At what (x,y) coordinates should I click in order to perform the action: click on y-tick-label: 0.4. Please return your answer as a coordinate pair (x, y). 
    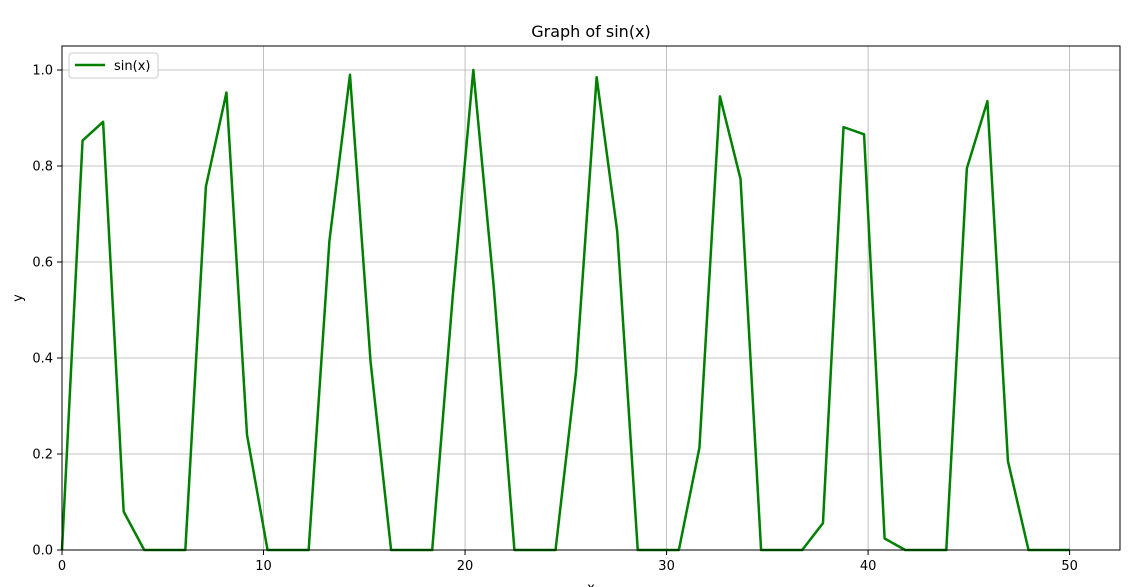
    Looking at the image, I should click on (42, 359).